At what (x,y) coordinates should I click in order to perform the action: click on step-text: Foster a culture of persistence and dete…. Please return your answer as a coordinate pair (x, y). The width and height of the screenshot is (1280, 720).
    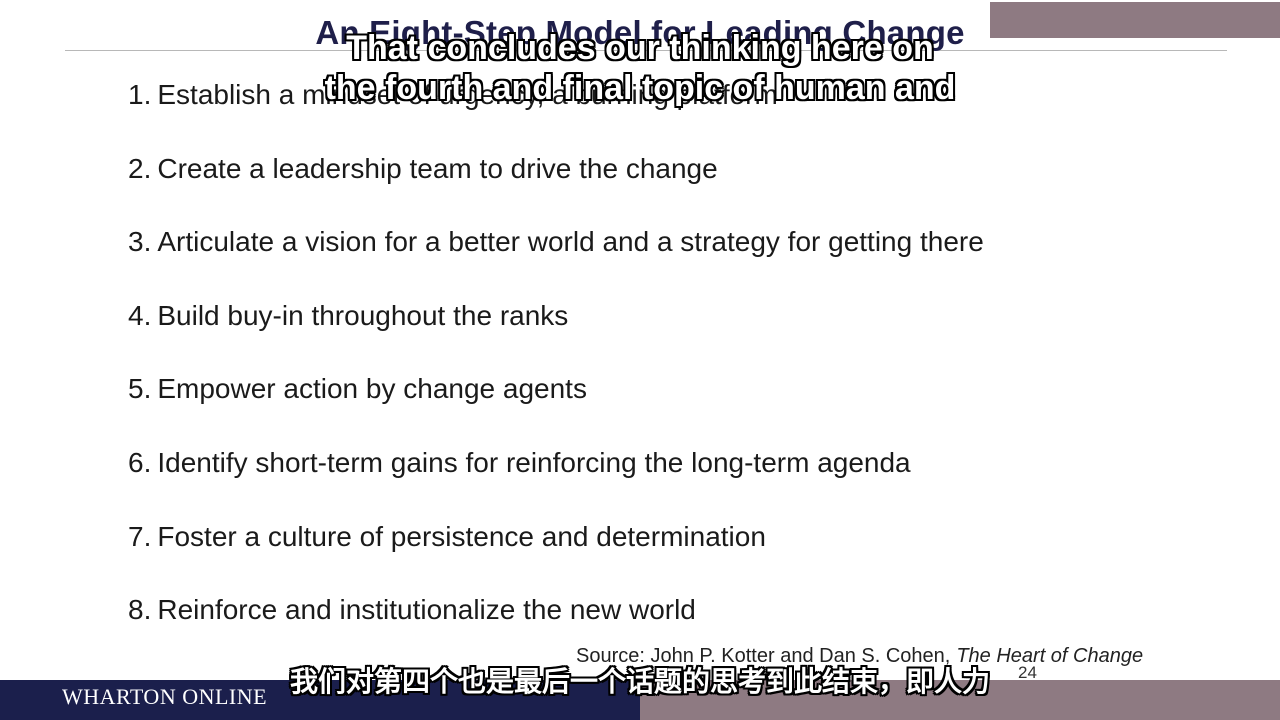
    Looking at the image, I should click on (461, 536).